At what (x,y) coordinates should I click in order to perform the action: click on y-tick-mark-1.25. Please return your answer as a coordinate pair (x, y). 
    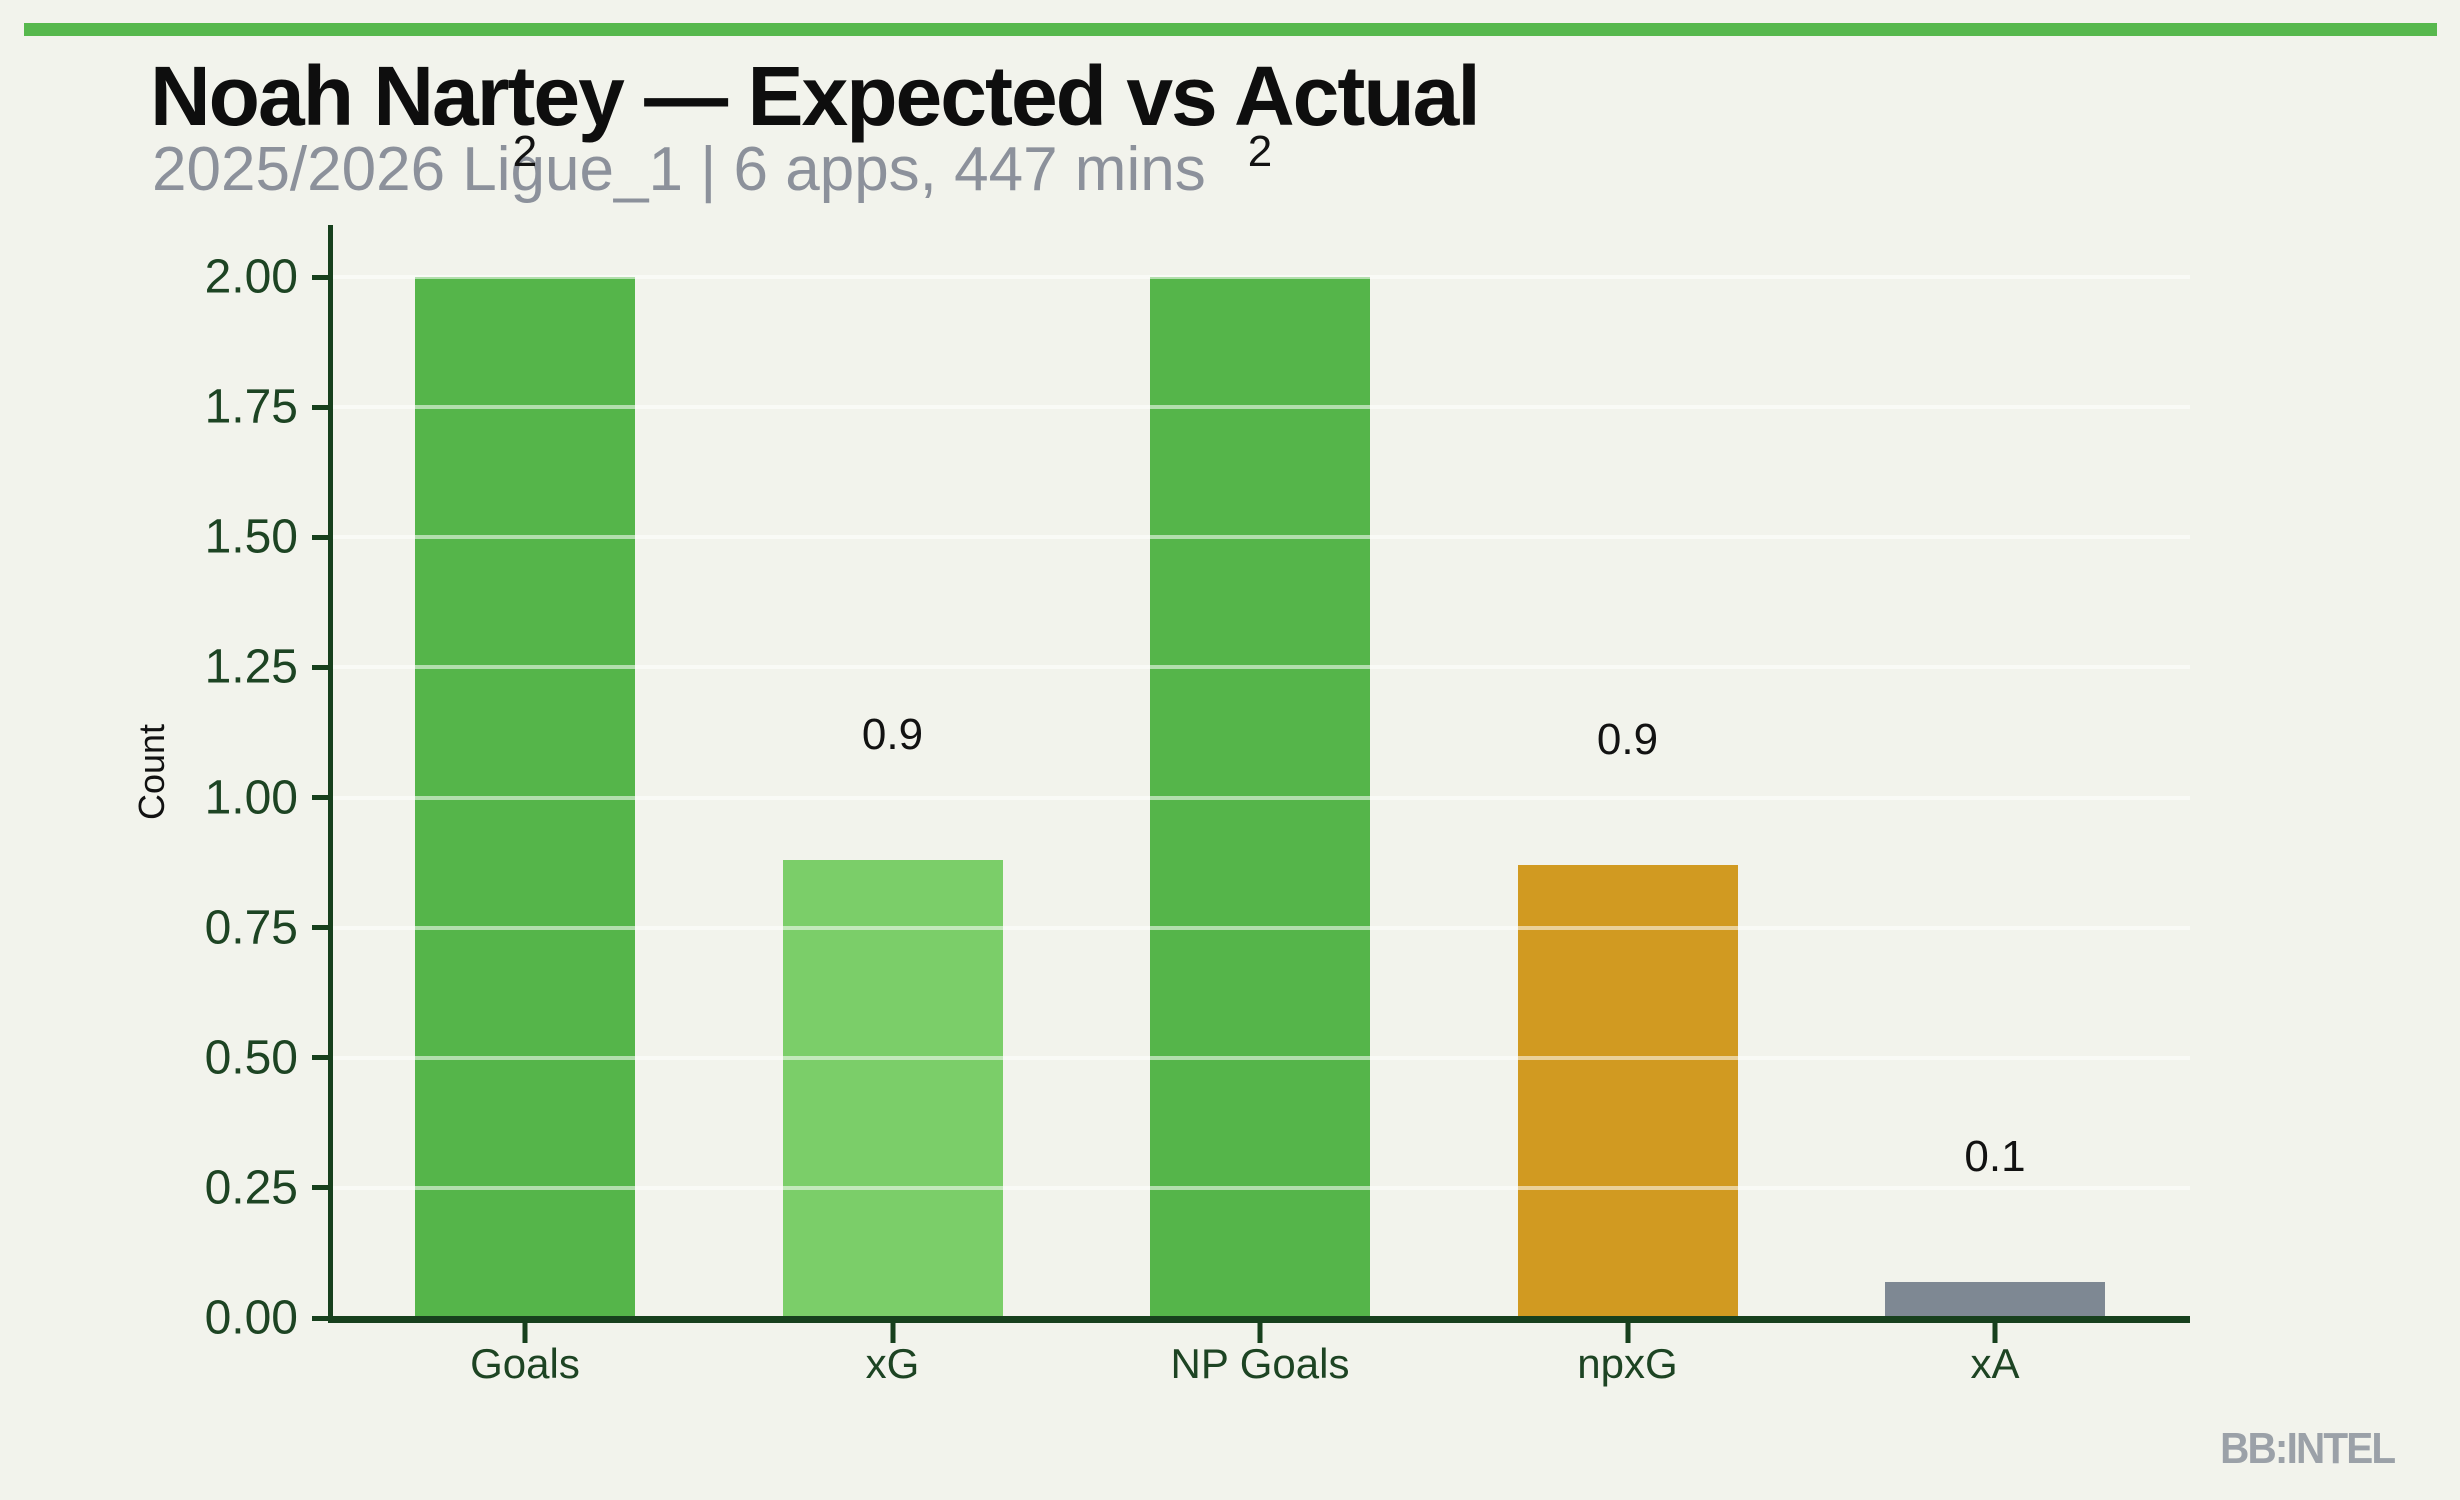
    Looking at the image, I should click on (321, 667).